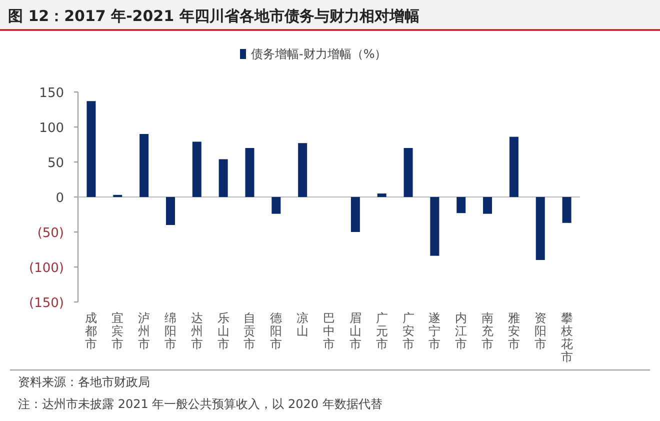 The height and width of the screenshot is (421, 660). I want to click on y-tick-label: (100), so click(46, 268).